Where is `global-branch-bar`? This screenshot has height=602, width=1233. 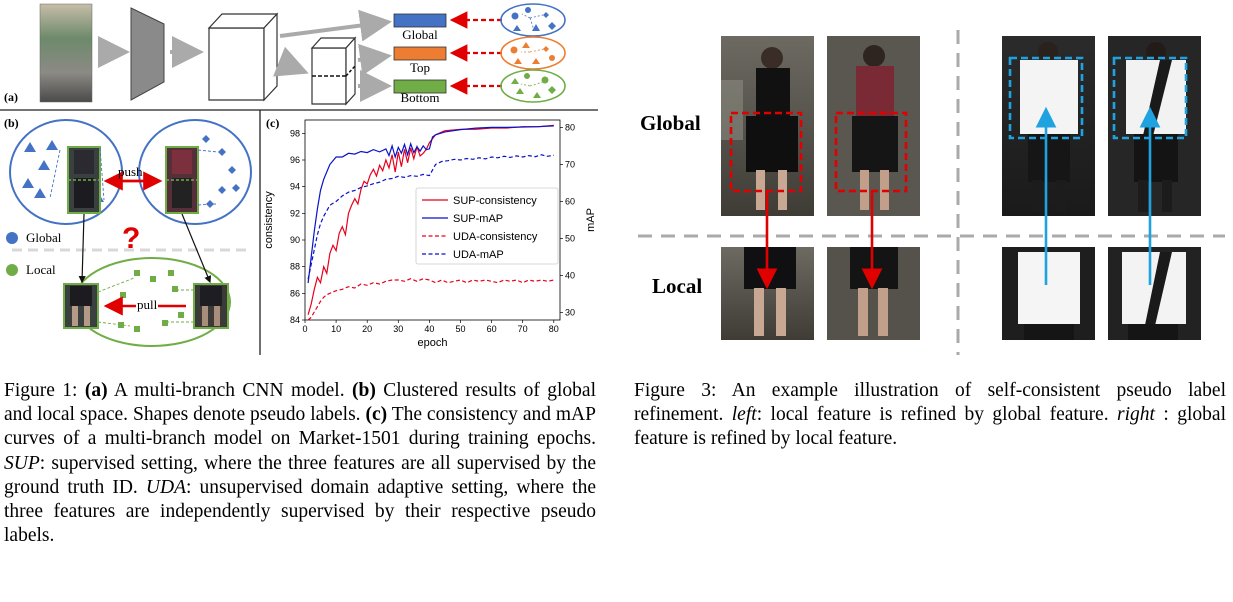
global-branch-bar is located at coordinates (420, 20).